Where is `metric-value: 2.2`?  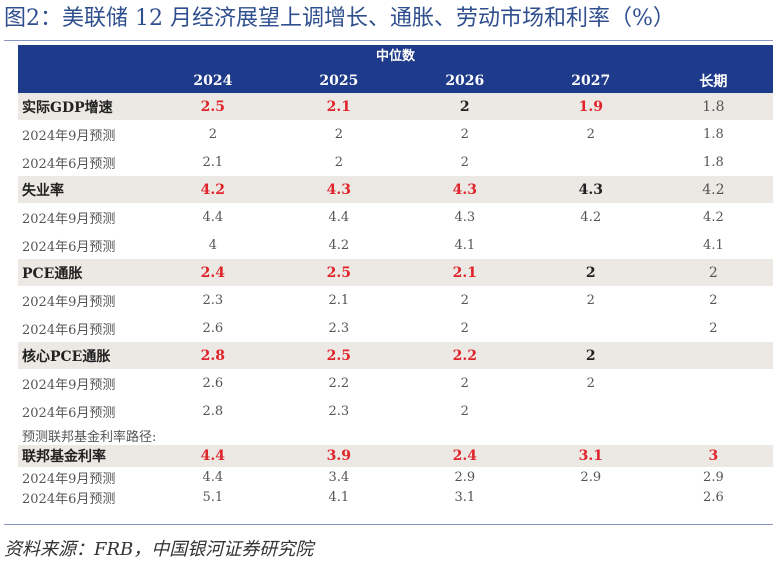 metric-value: 2.2 is located at coordinates (464, 355).